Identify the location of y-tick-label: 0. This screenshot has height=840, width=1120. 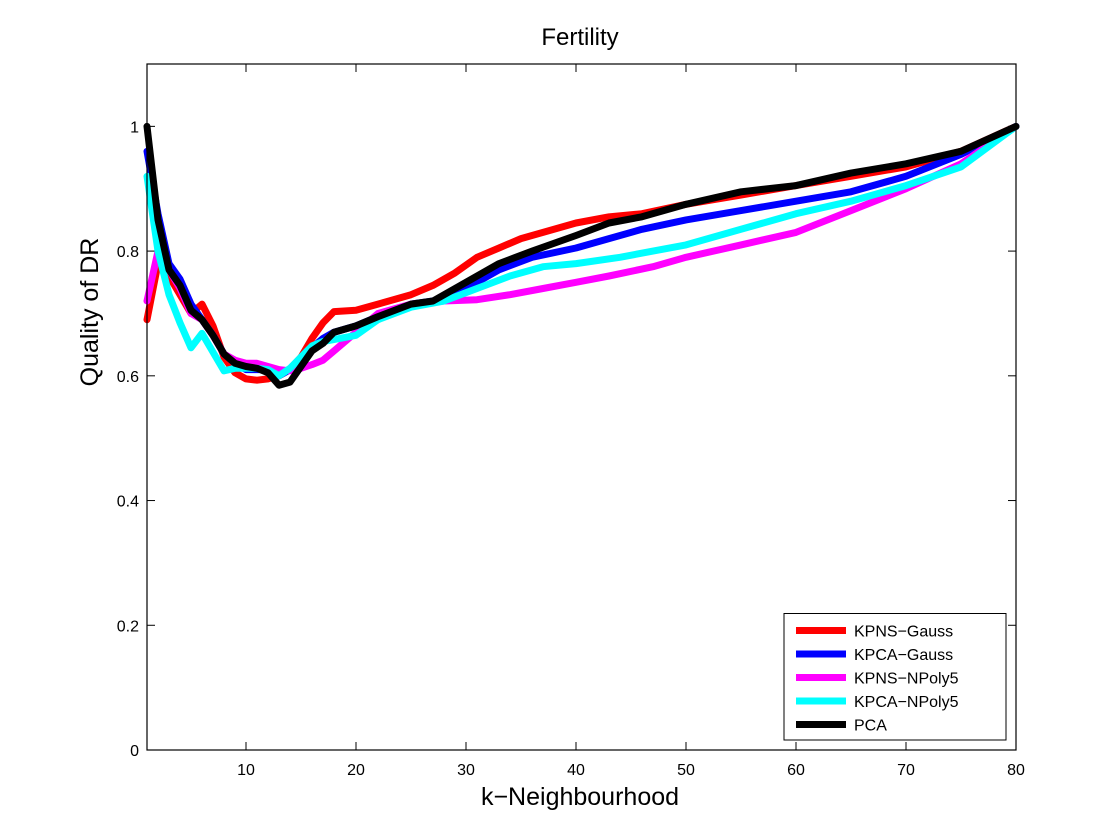
(134, 751).